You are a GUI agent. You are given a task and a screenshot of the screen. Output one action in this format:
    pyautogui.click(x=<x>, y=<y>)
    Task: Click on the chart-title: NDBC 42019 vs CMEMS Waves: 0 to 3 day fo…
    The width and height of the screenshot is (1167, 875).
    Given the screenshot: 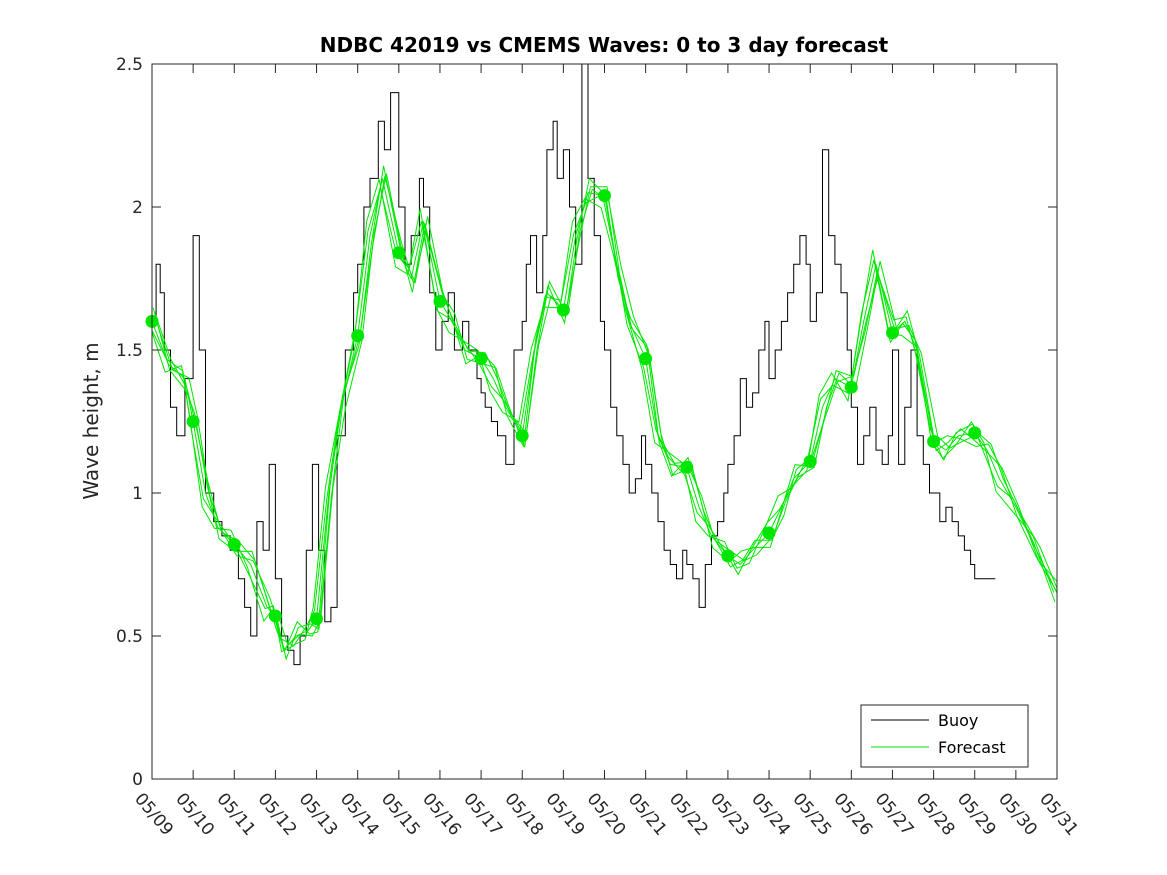 What is the action you would take?
    pyautogui.click(x=604, y=45)
    